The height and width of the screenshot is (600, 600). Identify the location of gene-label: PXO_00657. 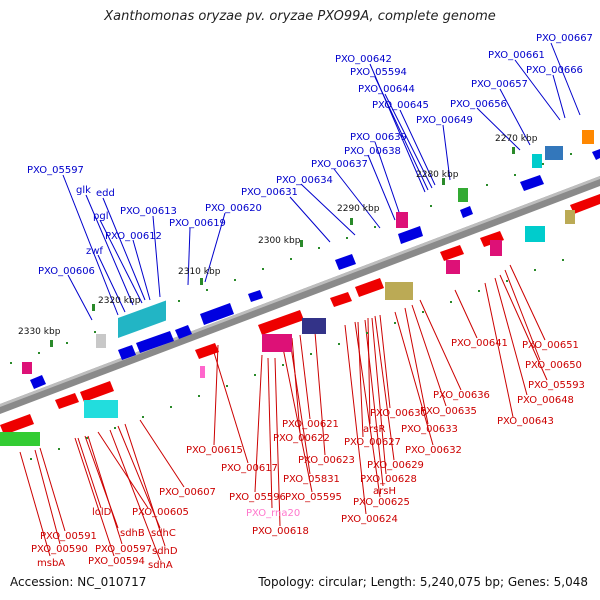
(499, 84).